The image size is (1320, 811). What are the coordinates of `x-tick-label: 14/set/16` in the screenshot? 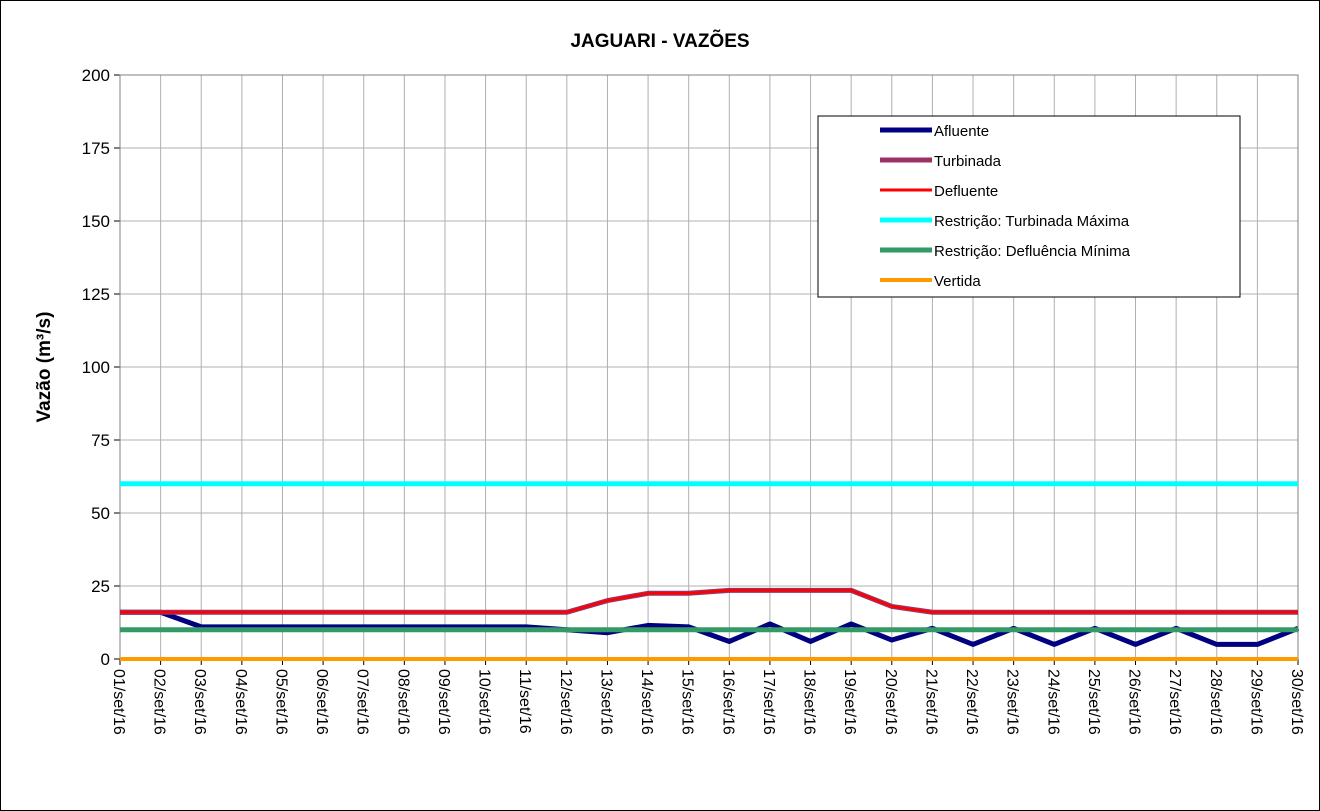 It's located at (646, 702).